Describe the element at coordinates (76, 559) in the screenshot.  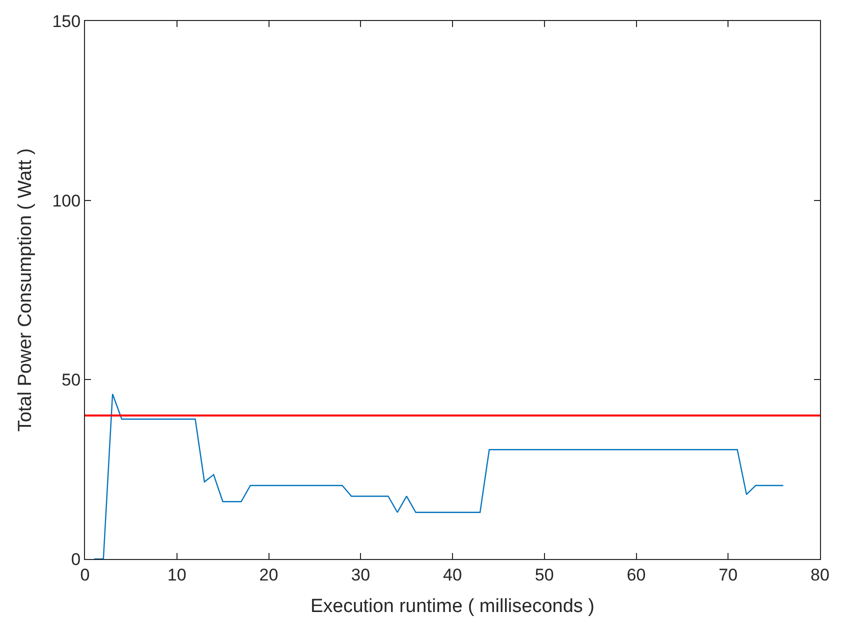
I see `y-tick-label: 0` at that location.